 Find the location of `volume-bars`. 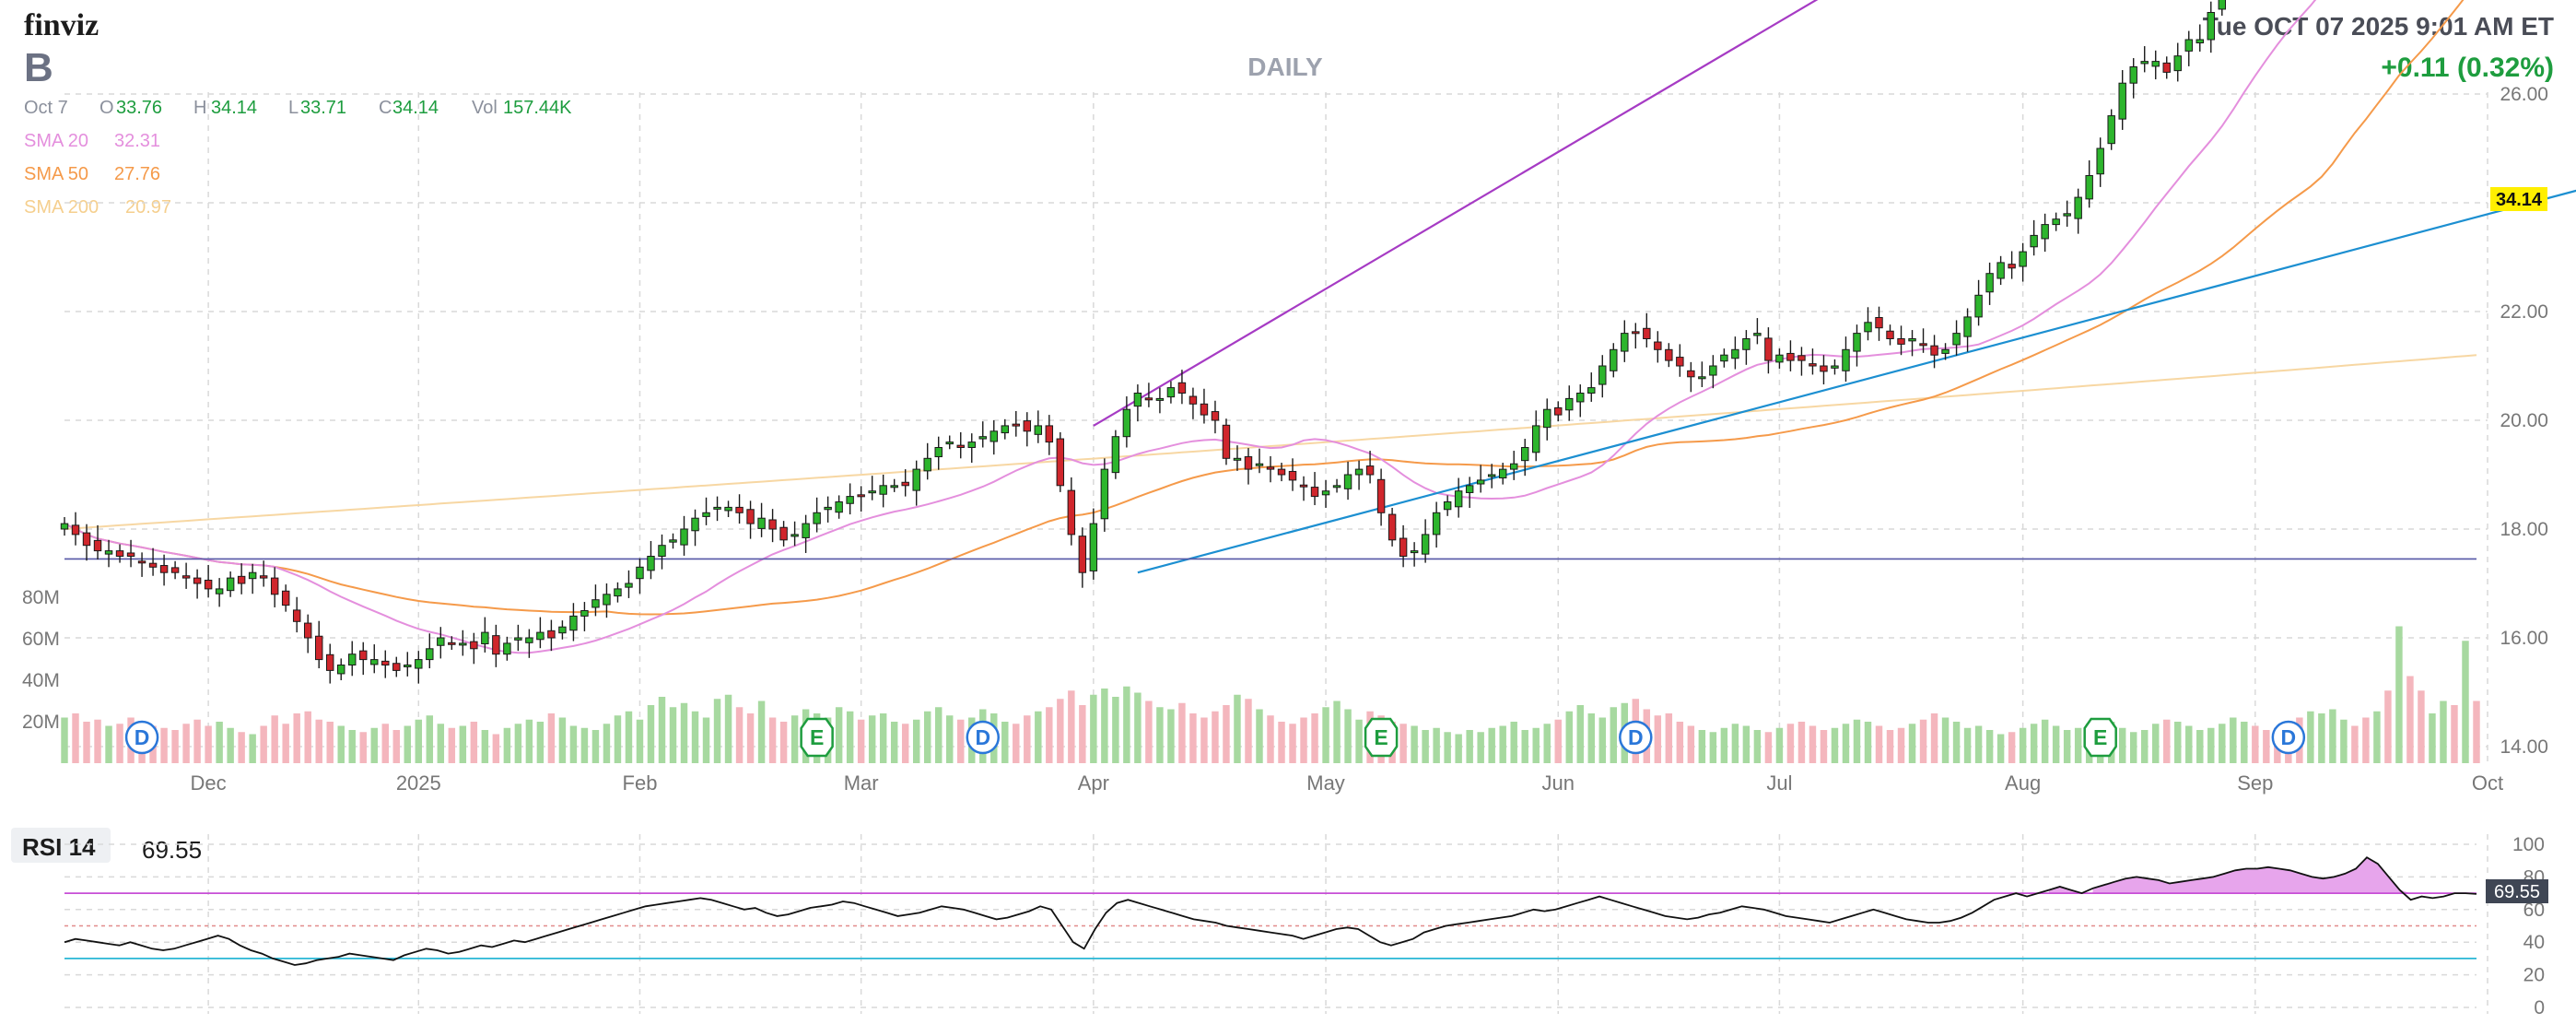

volume-bars is located at coordinates (1270, 694).